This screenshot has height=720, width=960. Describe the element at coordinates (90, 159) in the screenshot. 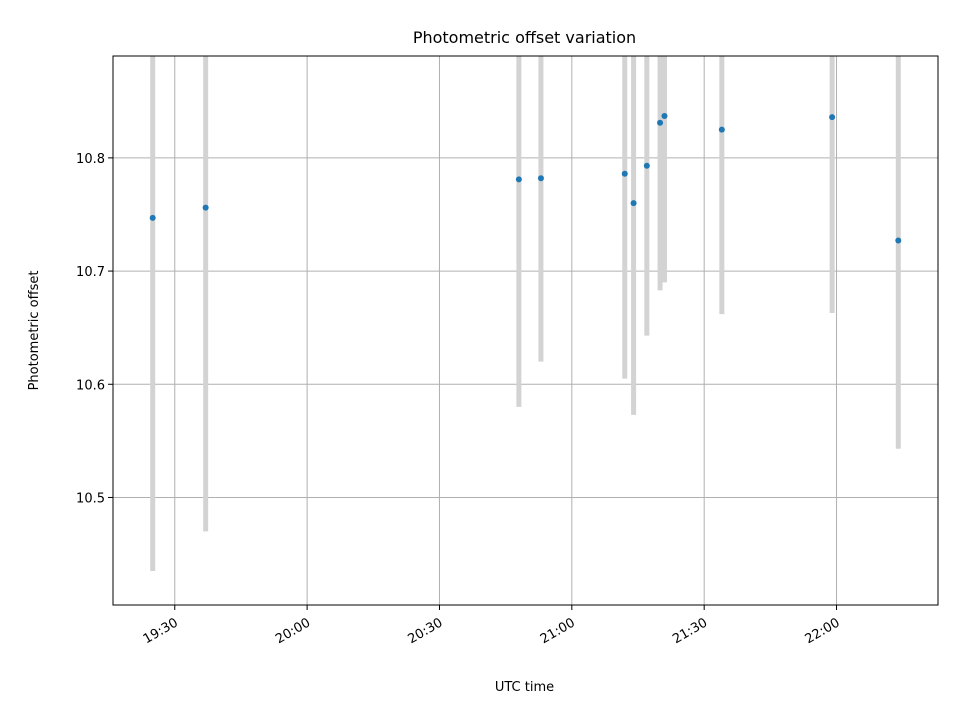

I see `y-tick-label: 10.8` at that location.